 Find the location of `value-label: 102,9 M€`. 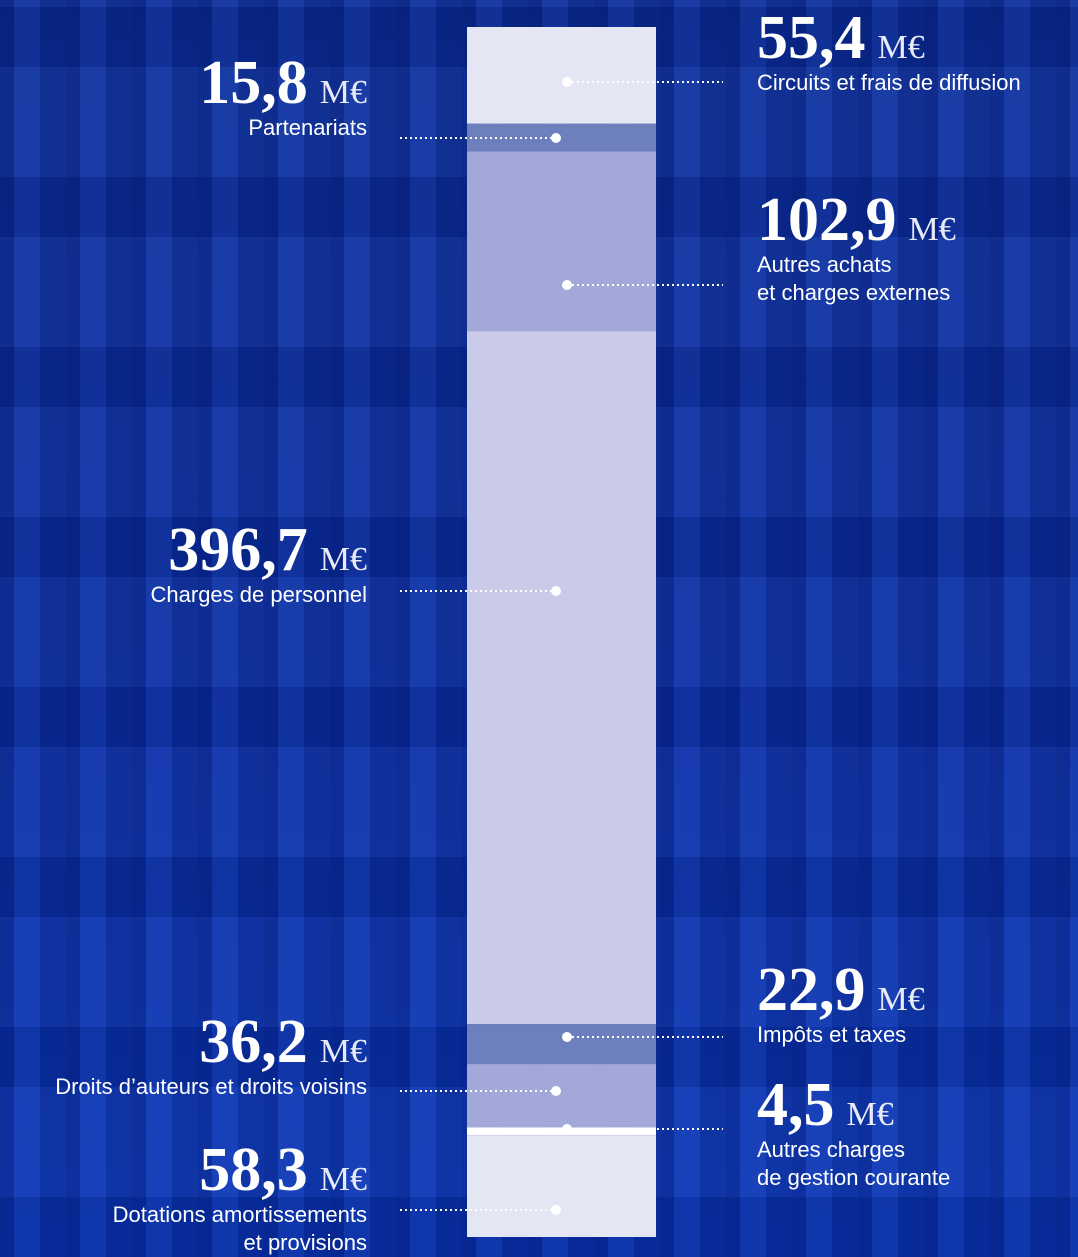

value-label: 102,9 M€ is located at coordinates (856, 220).